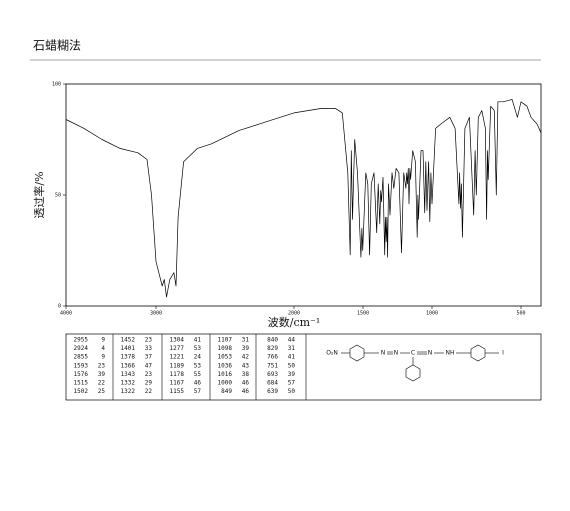 The height and width of the screenshot is (511, 570). Describe the element at coordinates (128, 374) in the screenshot. I see `peak-wavenumber: 1343` at that location.